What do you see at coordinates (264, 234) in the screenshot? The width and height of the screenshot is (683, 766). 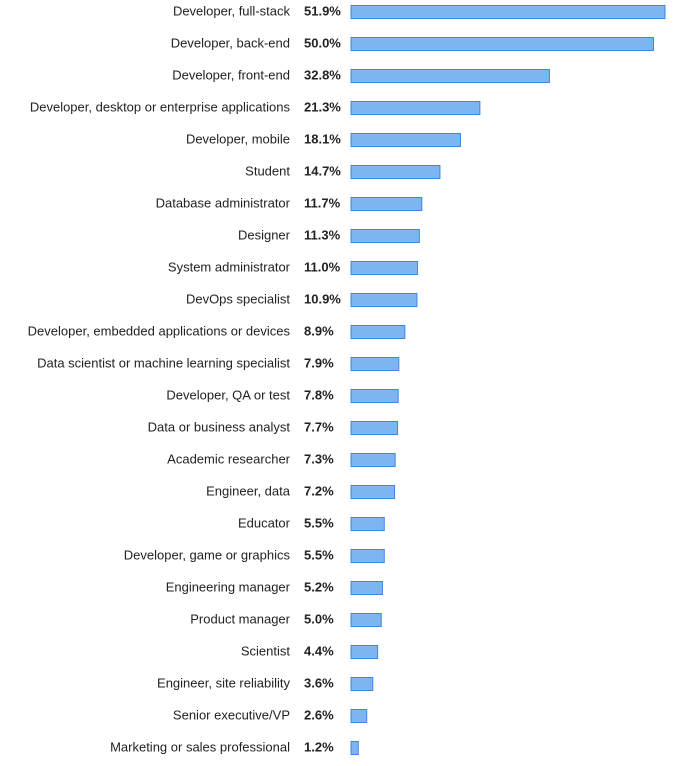 I see `category-label: Designer` at bounding box center [264, 234].